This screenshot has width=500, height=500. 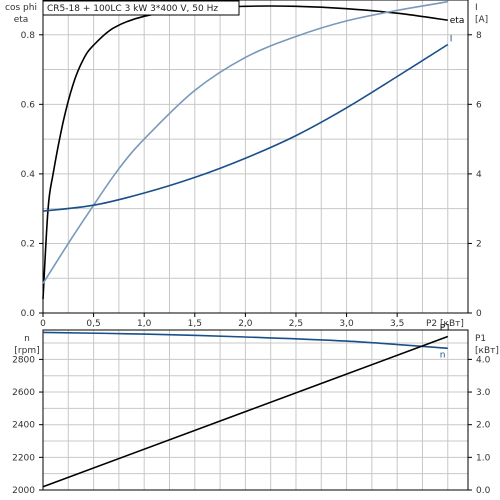 I want to click on y-left-tick-label: 2800, so click(x=23, y=360).